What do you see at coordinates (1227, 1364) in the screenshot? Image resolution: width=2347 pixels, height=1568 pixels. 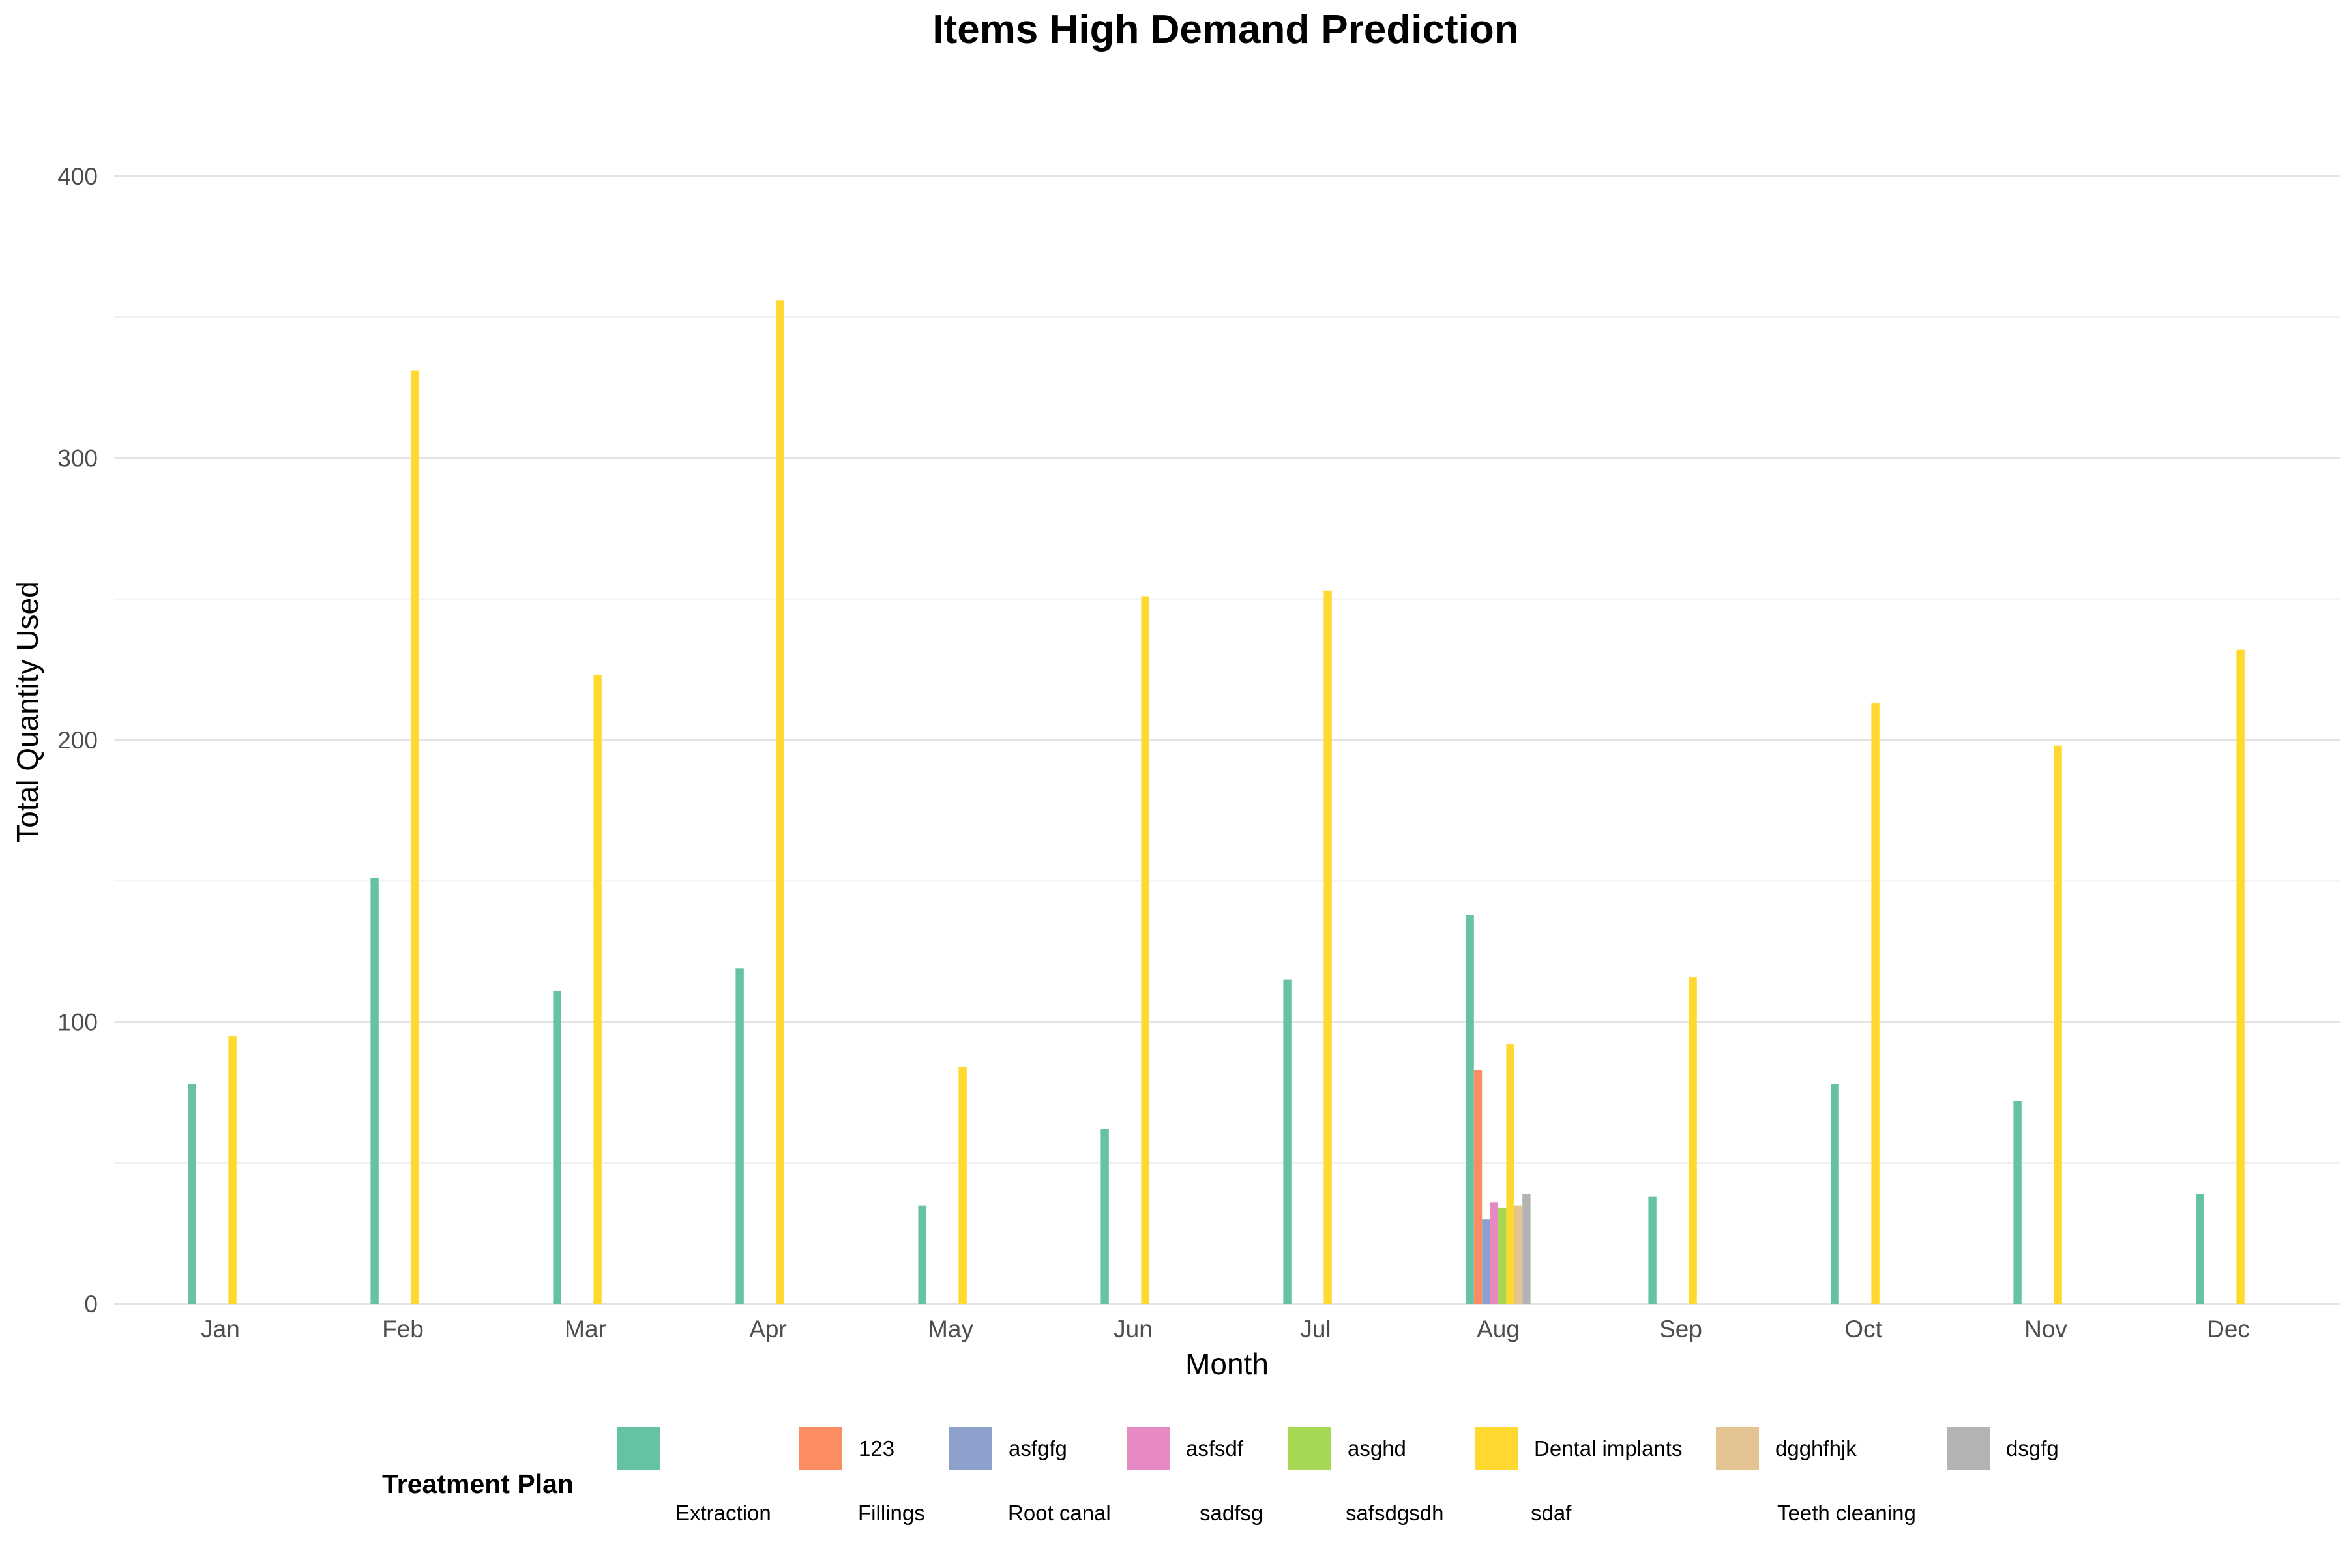 I see `x-axis-title: Month` at bounding box center [1227, 1364].